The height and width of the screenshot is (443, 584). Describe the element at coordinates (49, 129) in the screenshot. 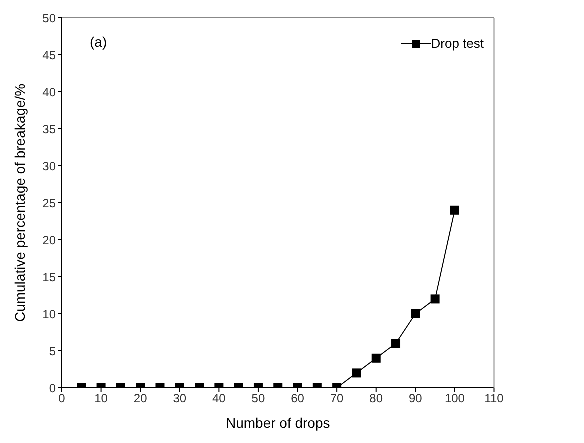

I see `y-tick-label: 35` at that location.